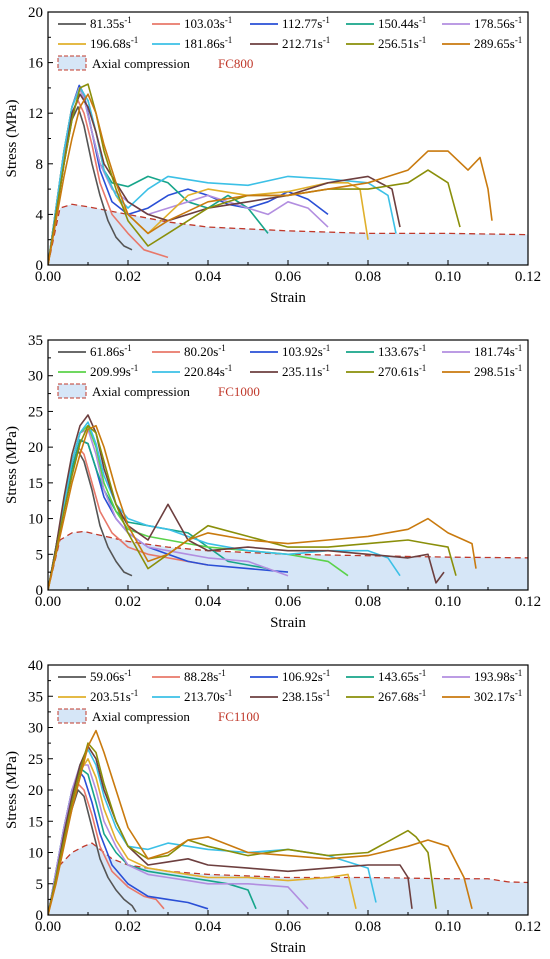  Describe the element at coordinates (208, 696) in the screenshot. I see `legend-label-7: 213.70s-1` at that location.